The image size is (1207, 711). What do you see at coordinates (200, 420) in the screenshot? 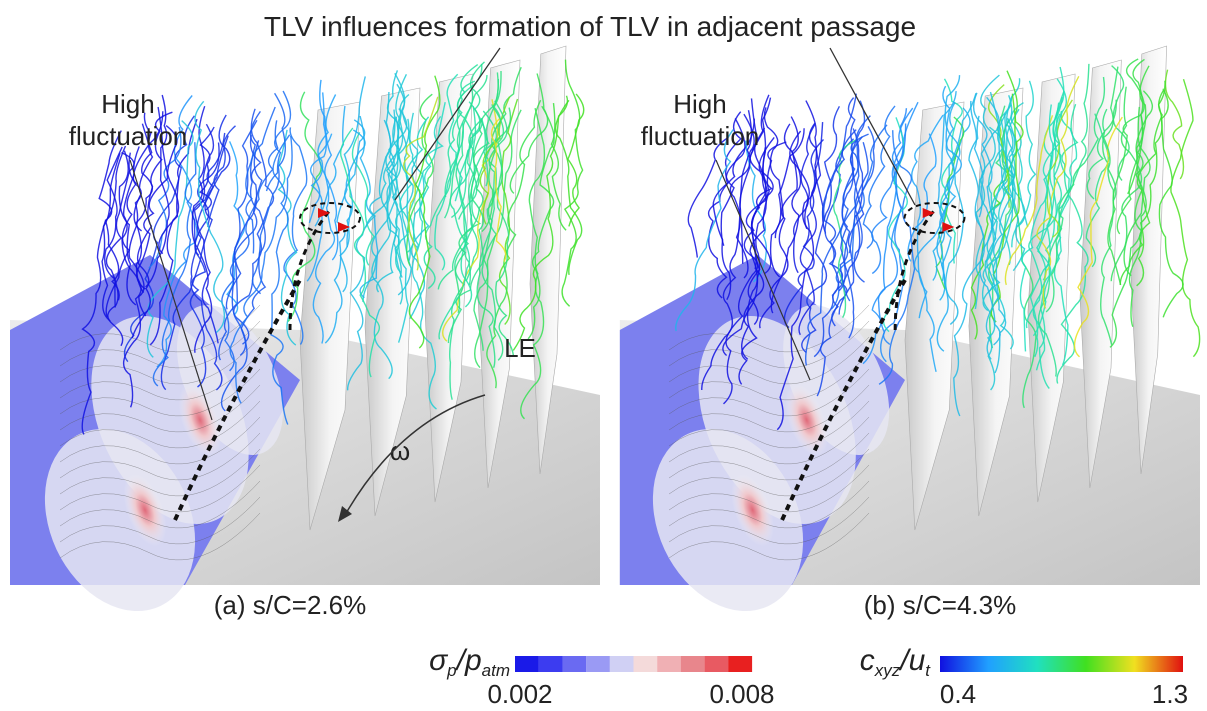
I see `fluctuation-region` at bounding box center [200, 420].